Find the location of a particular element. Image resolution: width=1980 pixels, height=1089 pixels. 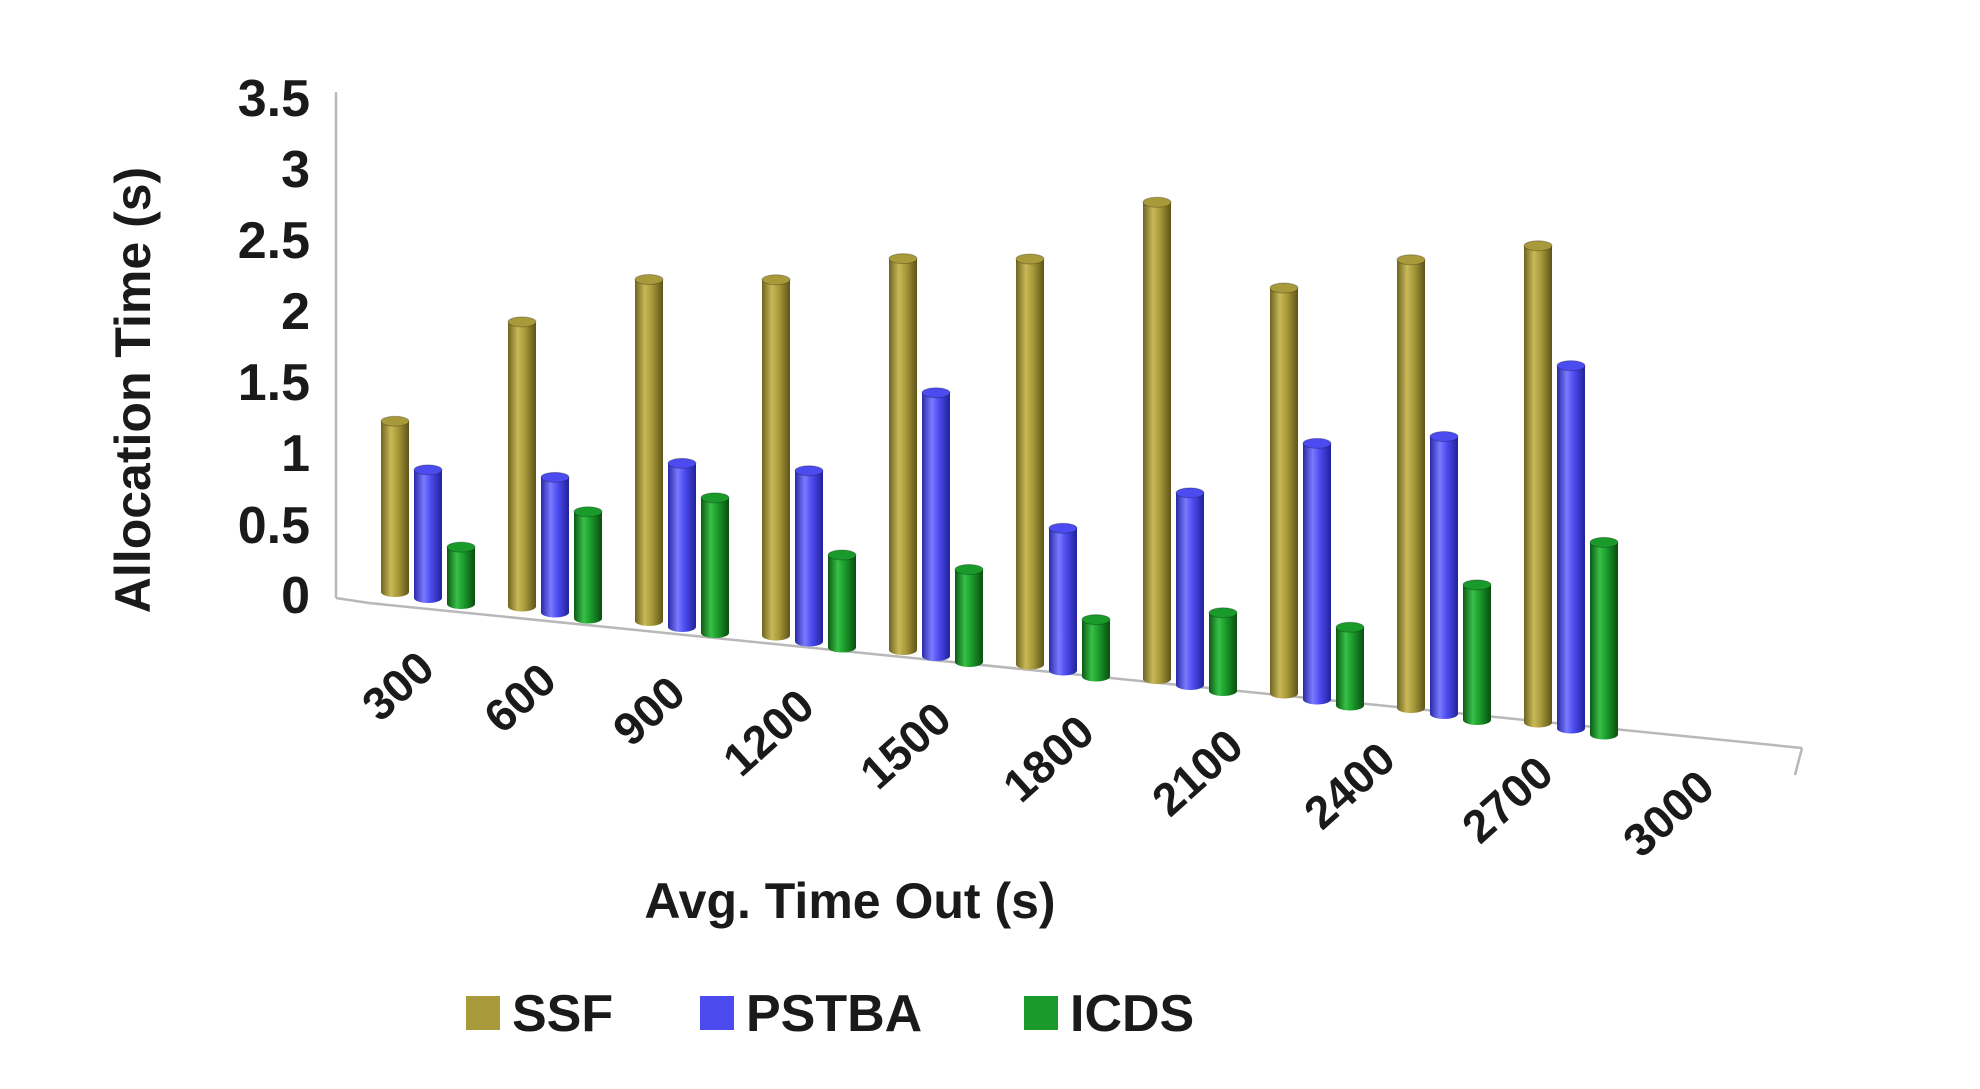

legend-label-pstba: PSTBA is located at coordinates (834, 1014).